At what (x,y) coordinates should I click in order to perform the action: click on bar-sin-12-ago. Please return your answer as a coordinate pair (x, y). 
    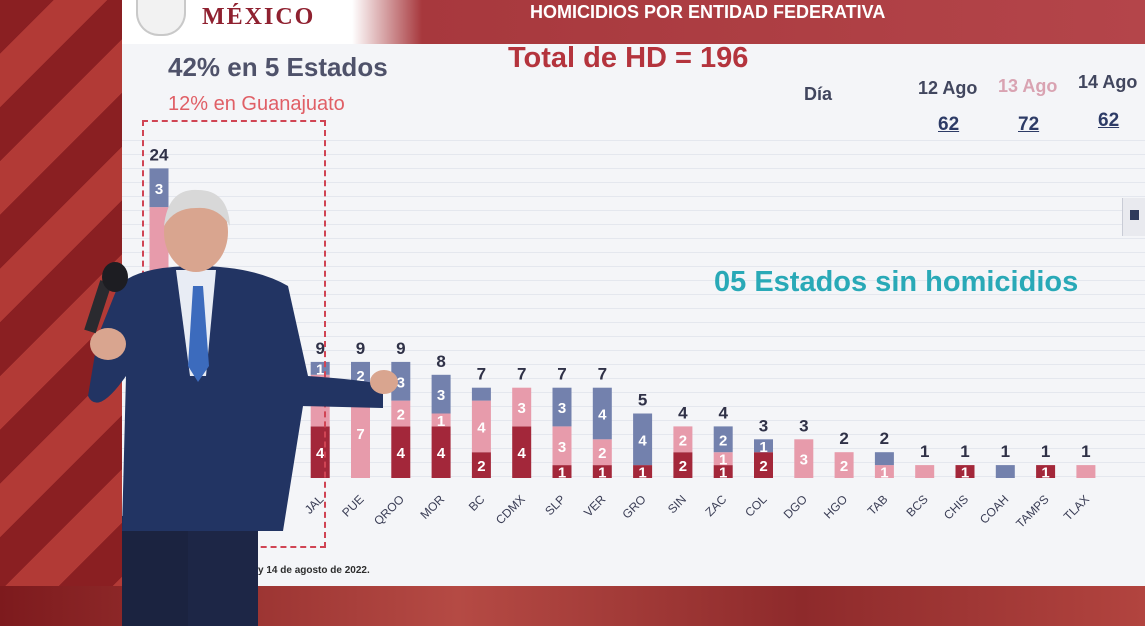
    Looking at the image, I should click on (683, 465).